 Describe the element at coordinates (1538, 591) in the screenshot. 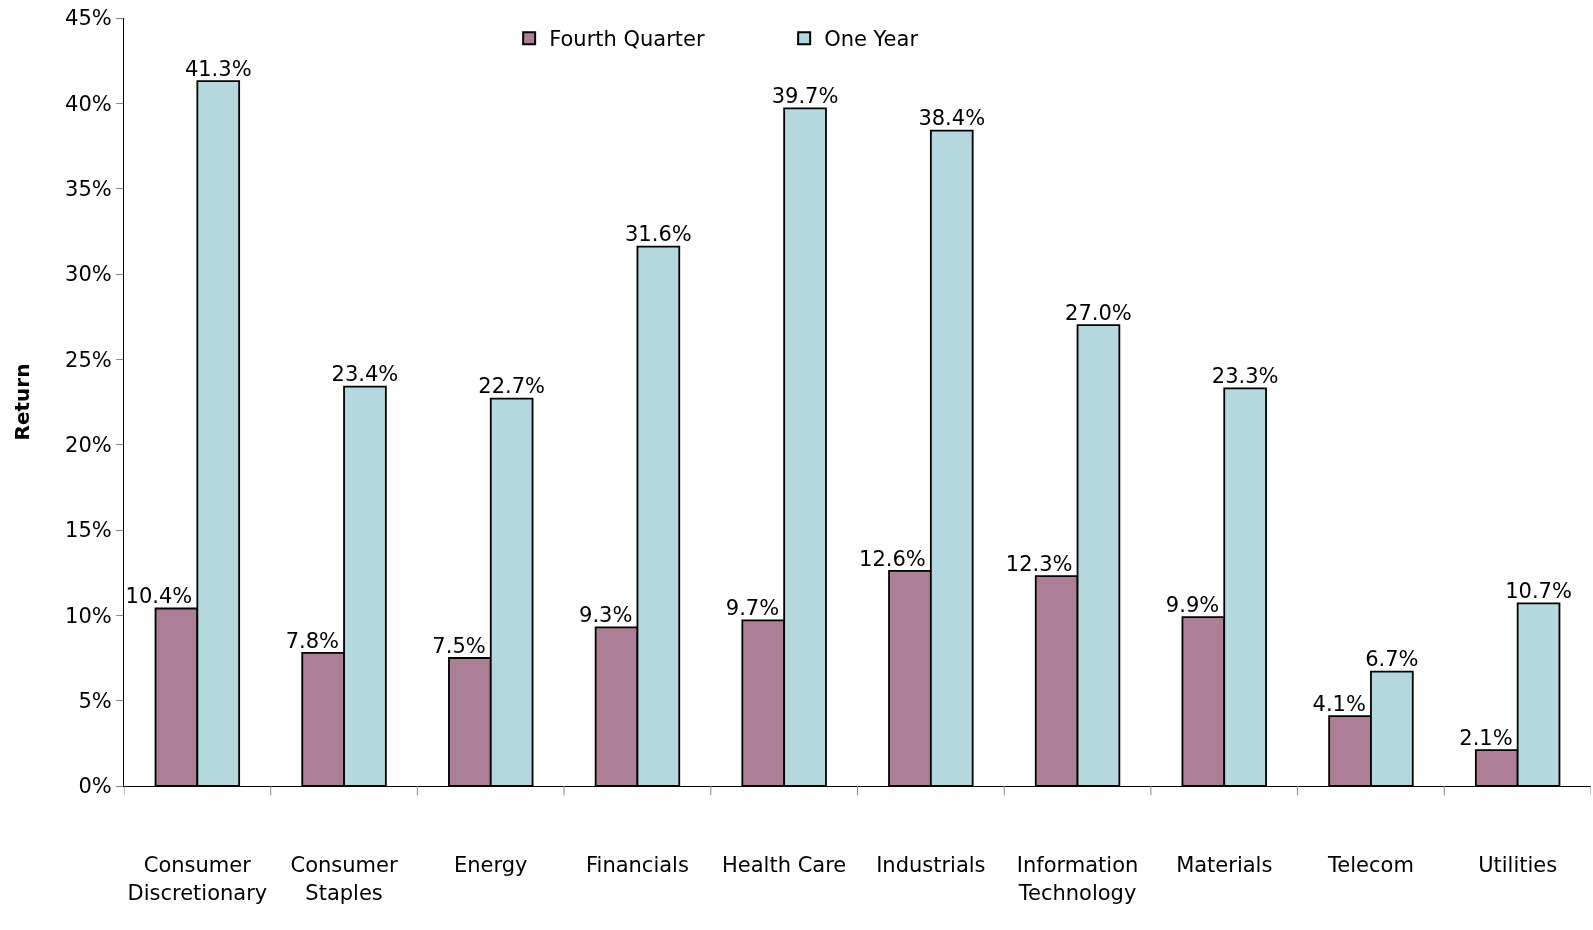

I see `data-label: 10.7%` at that location.